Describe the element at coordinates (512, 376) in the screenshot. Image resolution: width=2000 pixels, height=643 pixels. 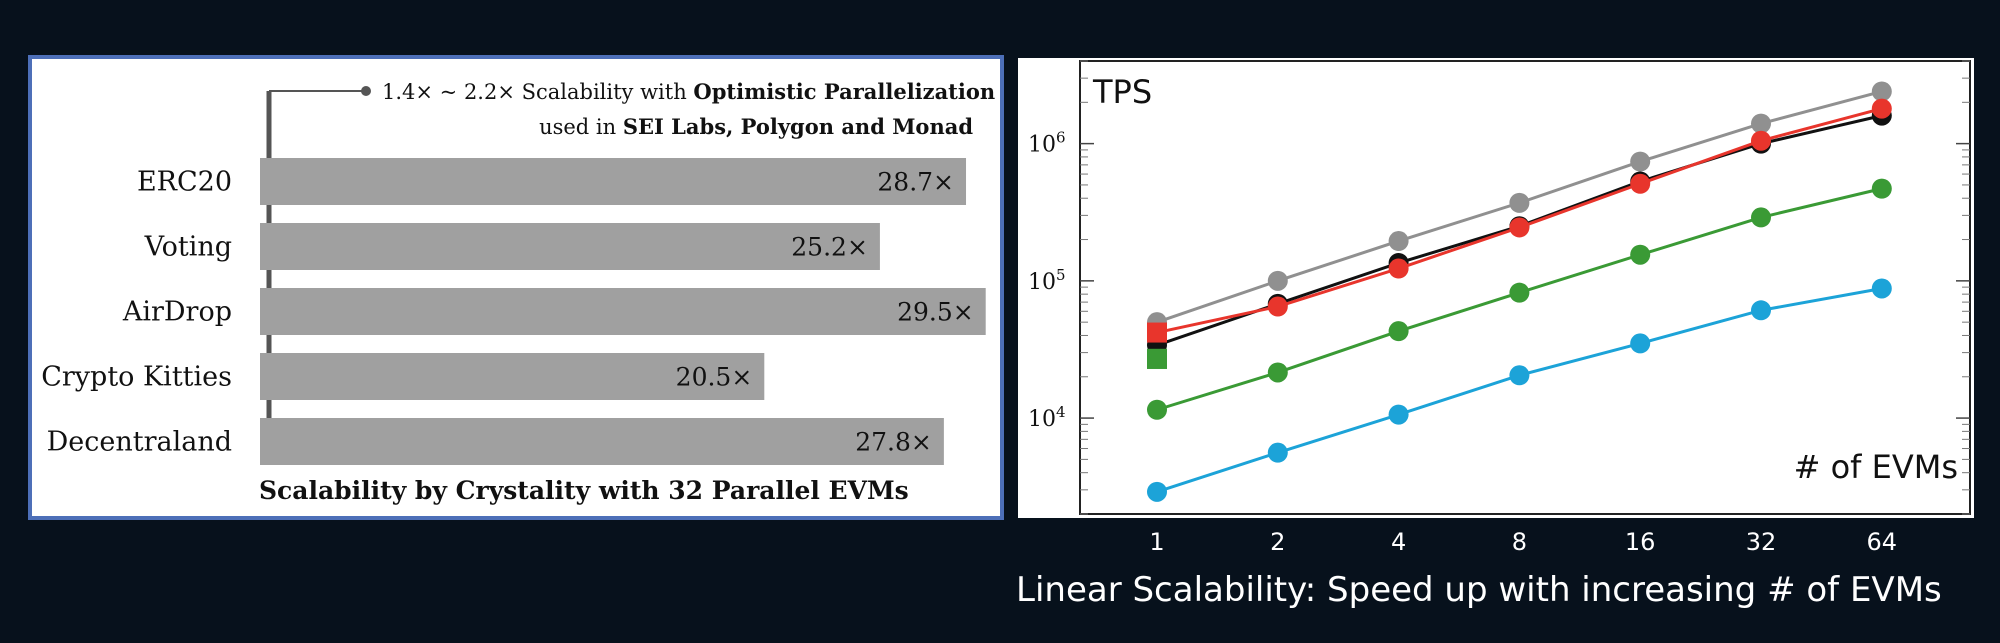
I see `bar-crypto-kitties` at that location.